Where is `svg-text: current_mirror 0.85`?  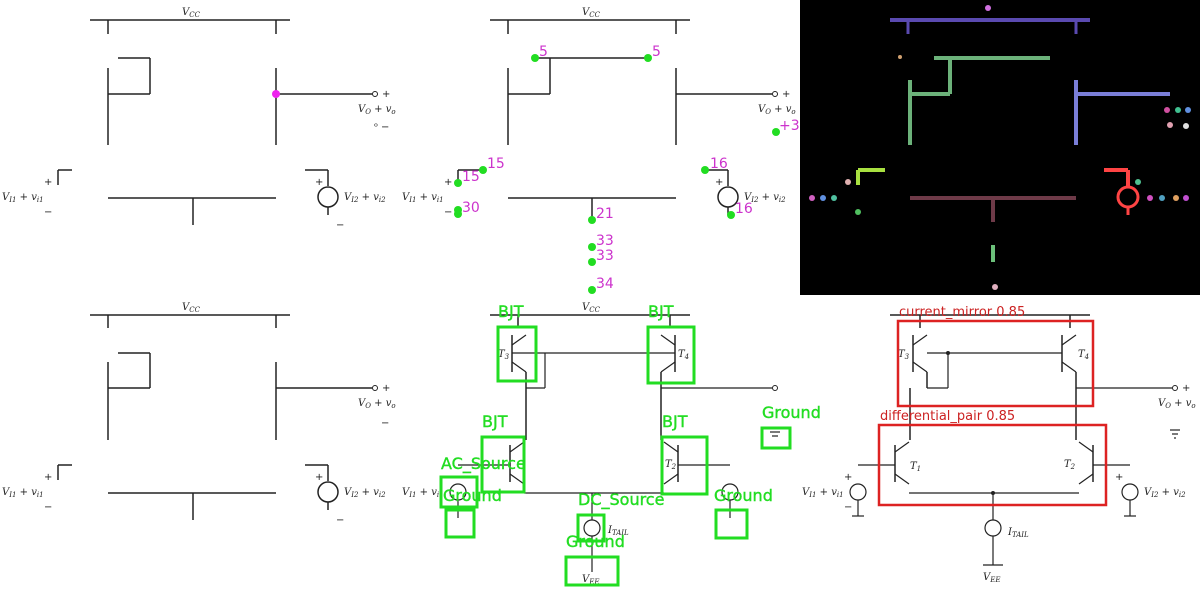 svg-text: current_mirror 0.85 is located at coordinates (962, 312).